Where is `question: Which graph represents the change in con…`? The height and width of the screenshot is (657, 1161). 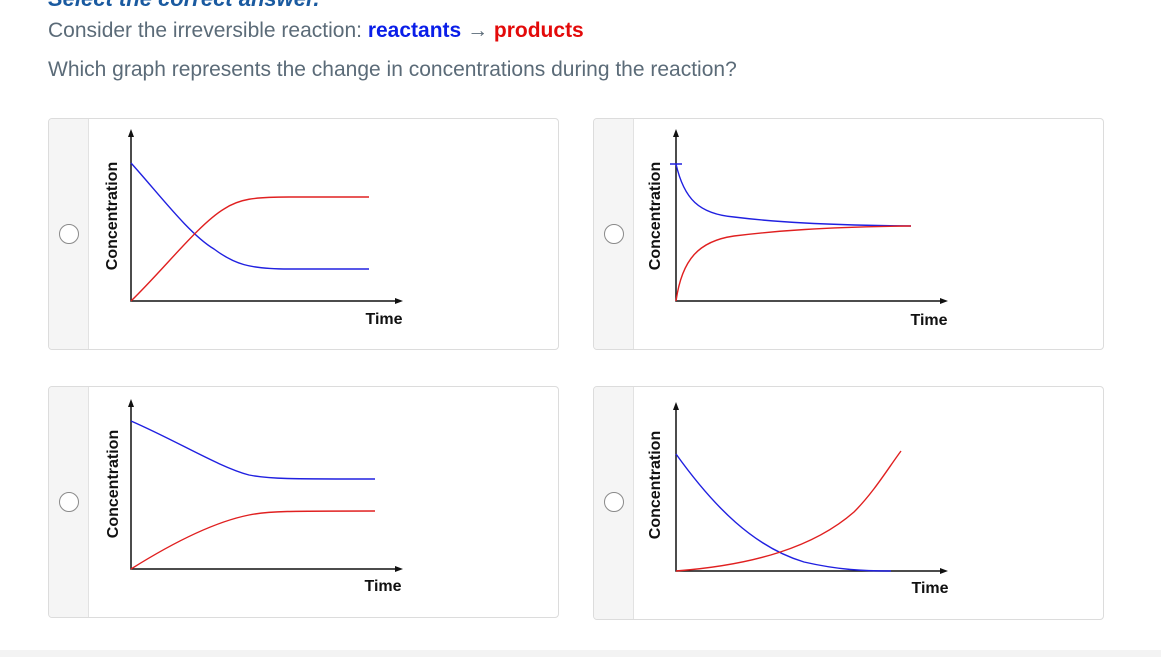 question: Which graph represents the change in con… is located at coordinates (392, 69).